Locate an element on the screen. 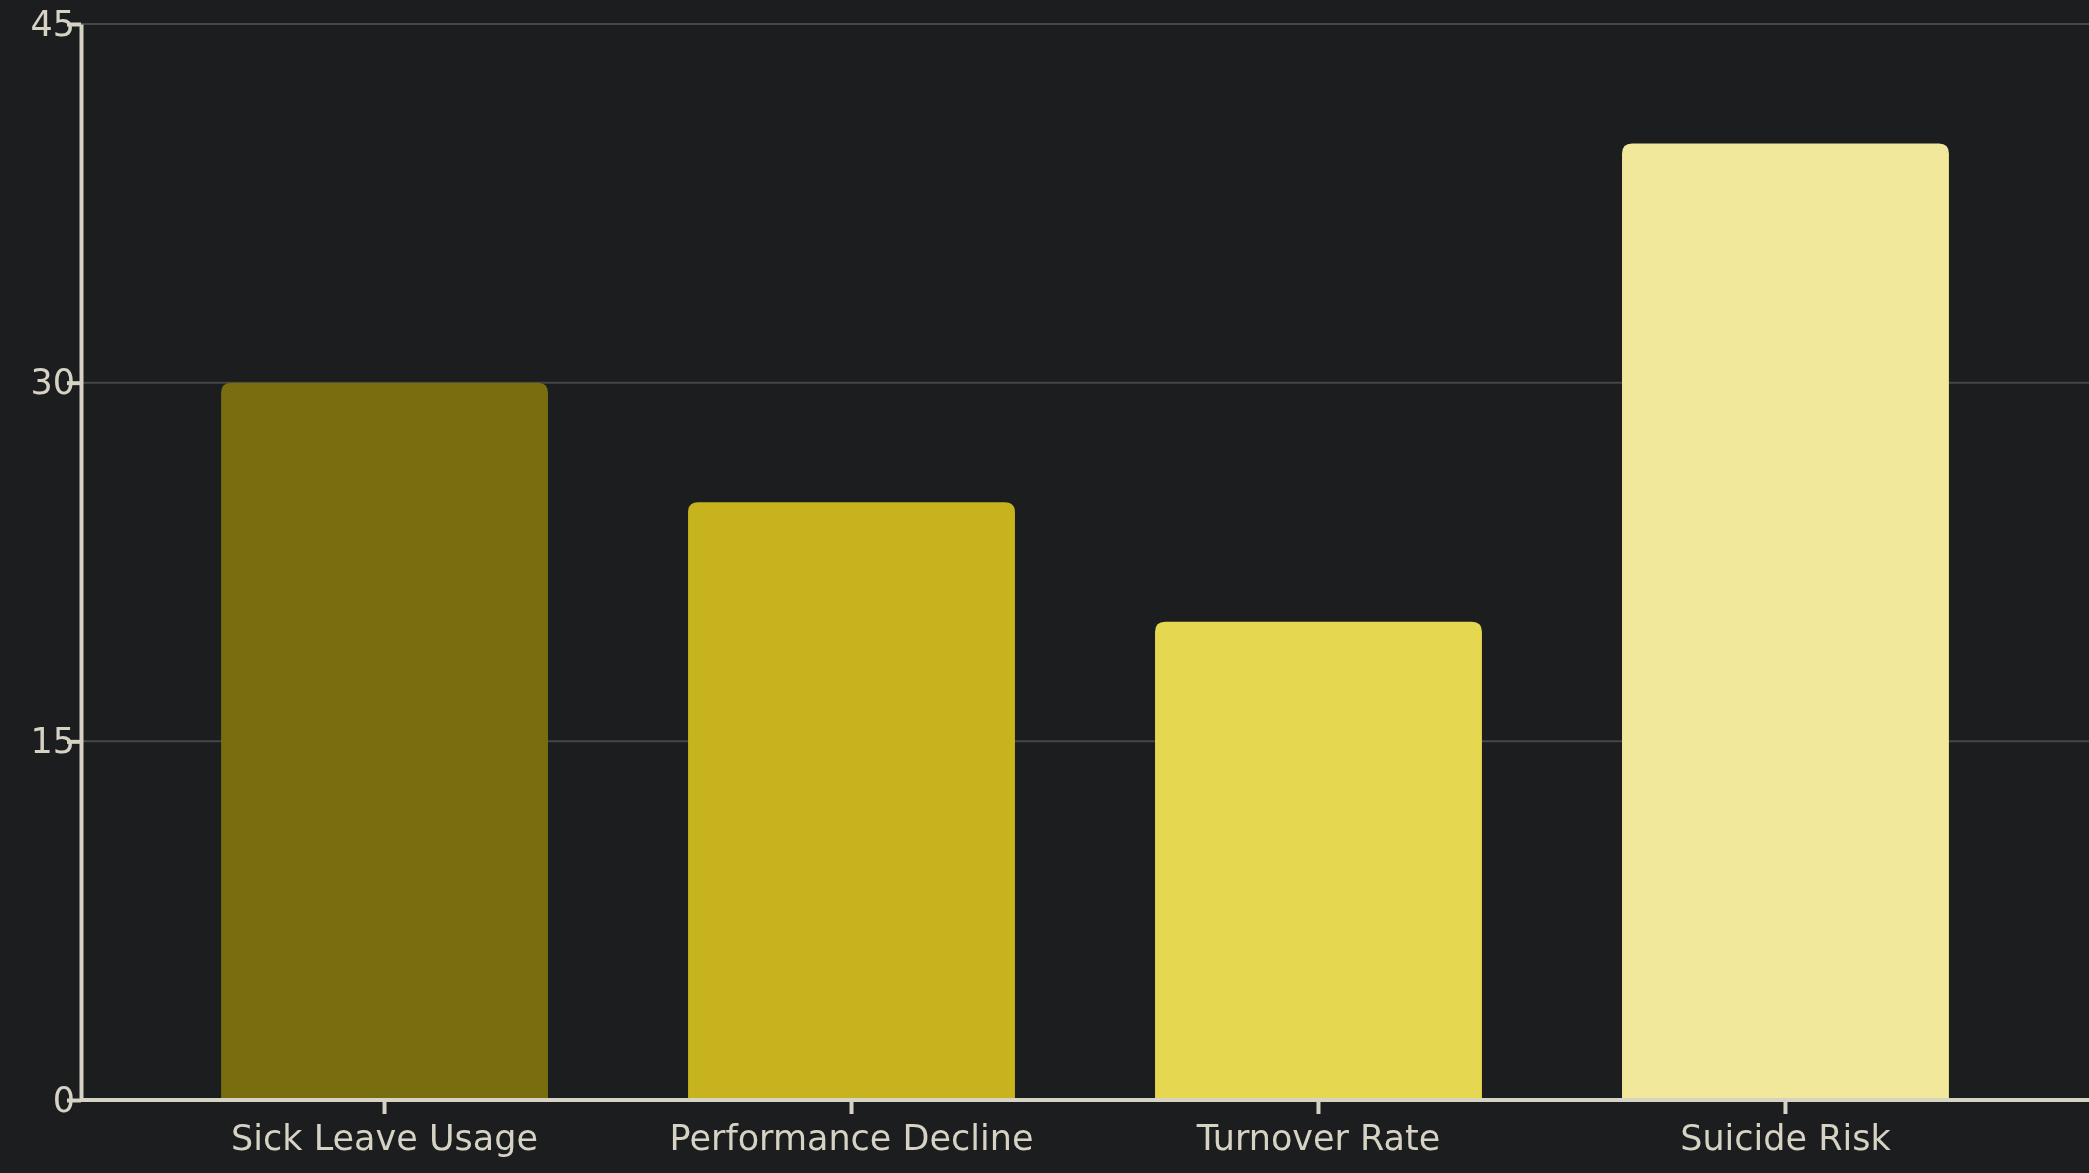 The width and height of the screenshot is (2089, 1173). y-tick-label: 15 is located at coordinates (52, 741).